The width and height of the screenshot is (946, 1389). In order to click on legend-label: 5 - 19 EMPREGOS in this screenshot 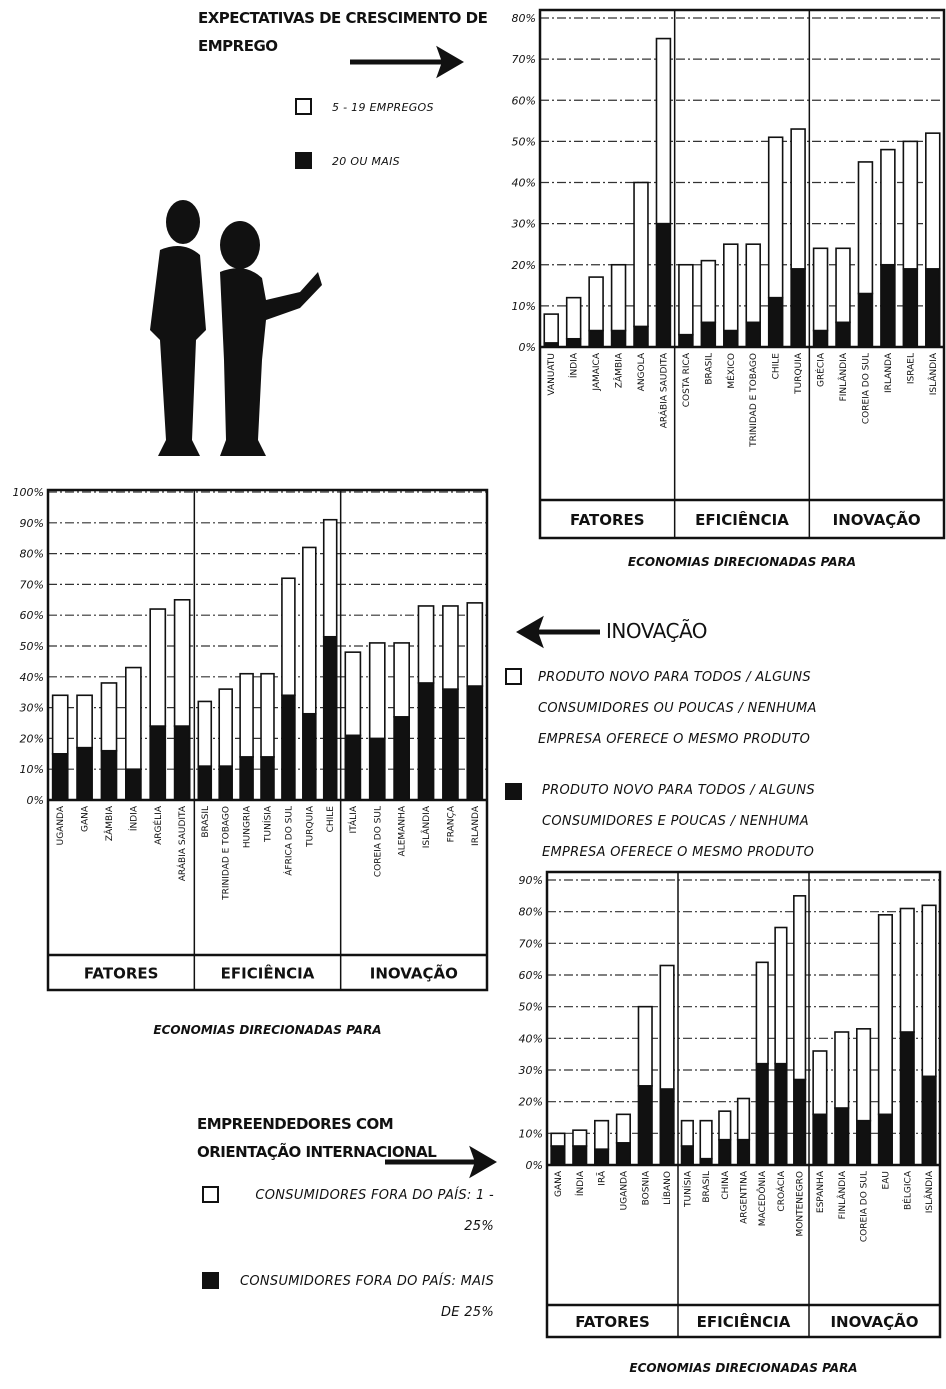, I will do `click(383, 107)`.